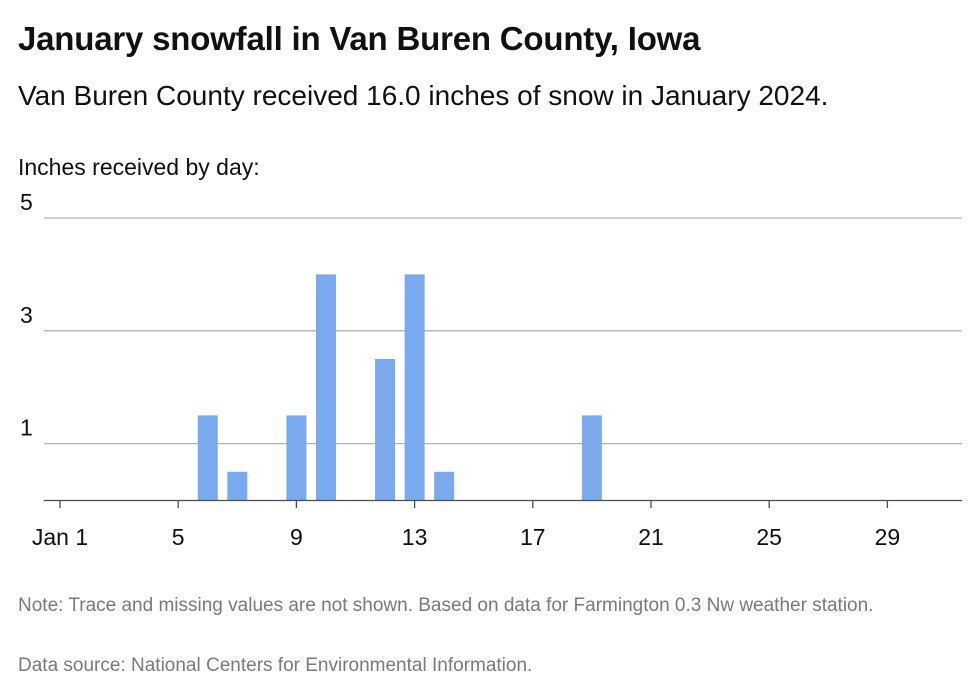  What do you see at coordinates (296, 537) in the screenshot?
I see `x-tick-label: 9` at bounding box center [296, 537].